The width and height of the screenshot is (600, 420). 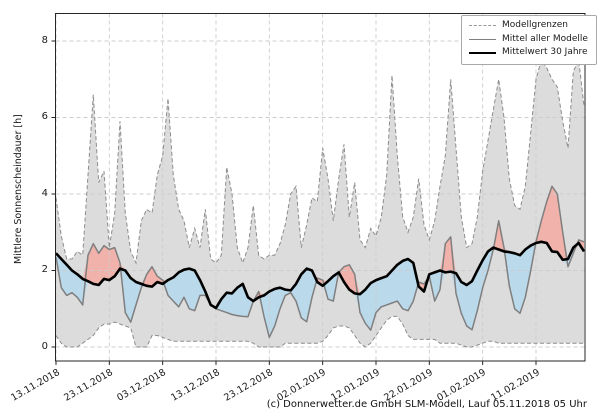 I want to click on legend-item-modellgrenzen: Modellgrenzen, so click(x=528, y=26).